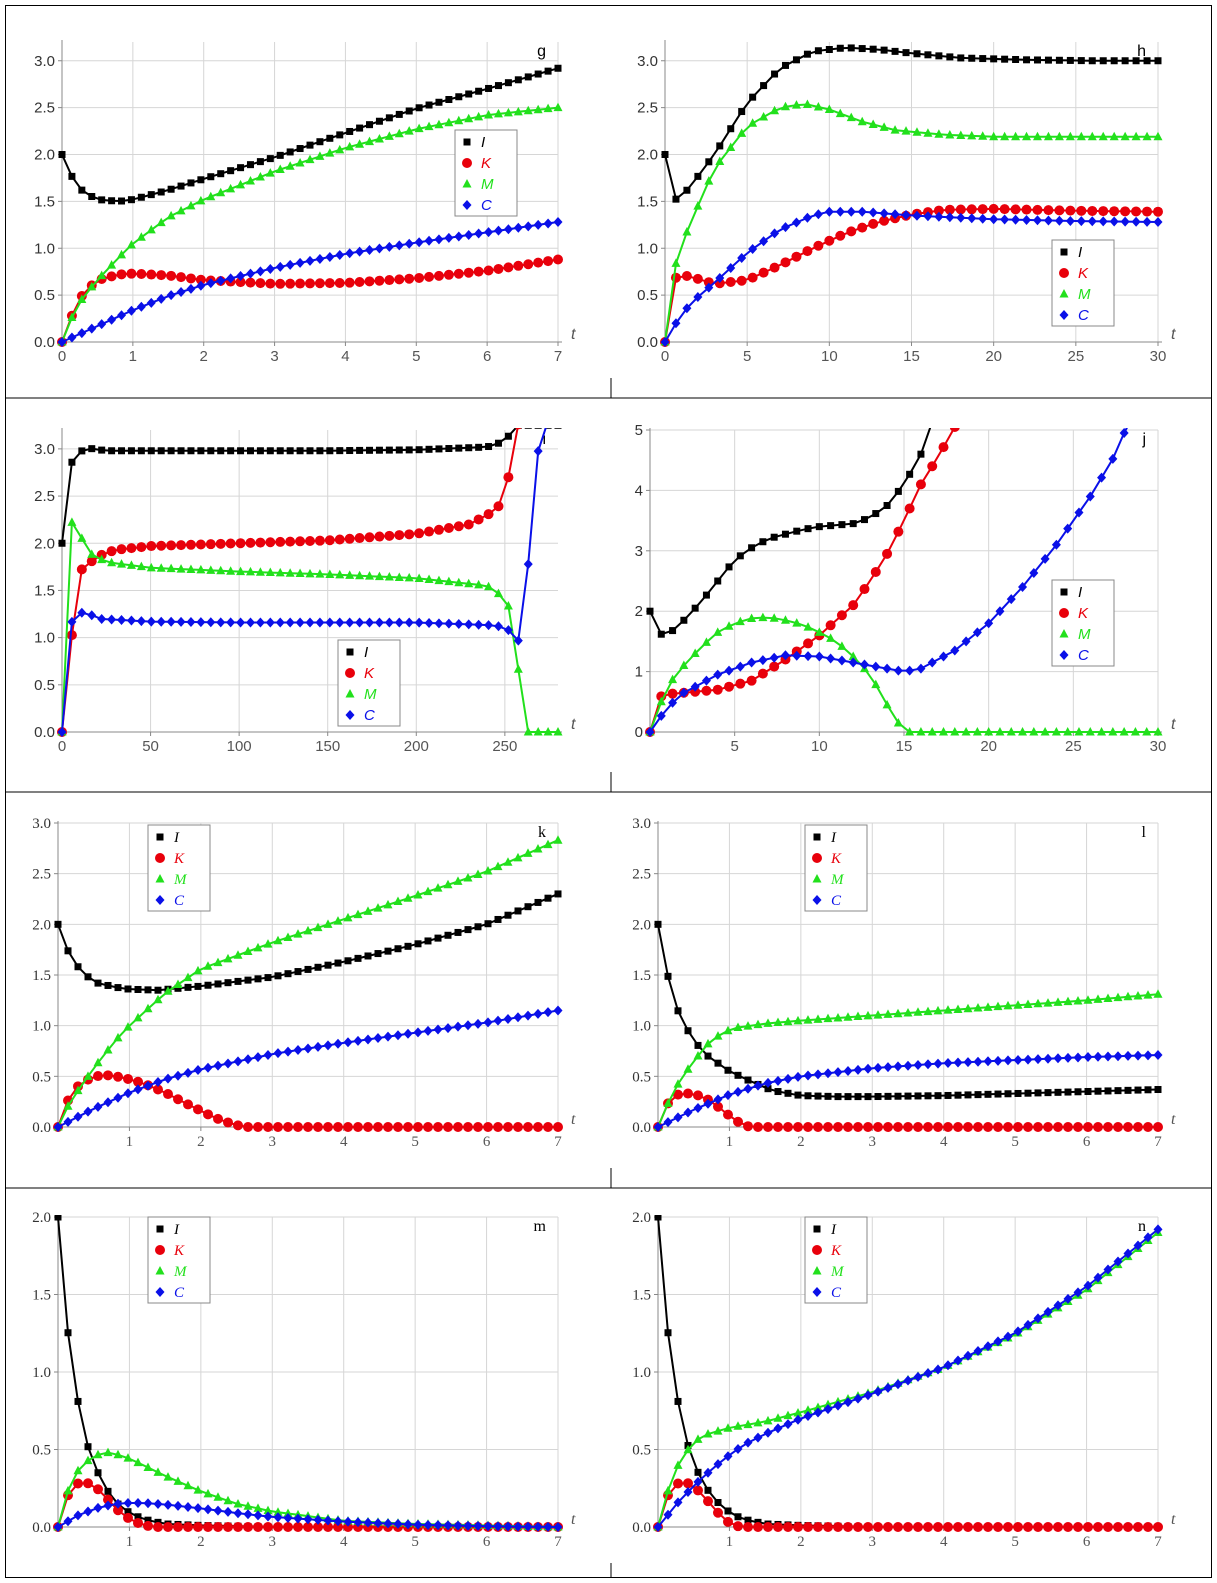  Describe the element at coordinates (160, 900) in the screenshot. I see `legend-marker-C` at that location.